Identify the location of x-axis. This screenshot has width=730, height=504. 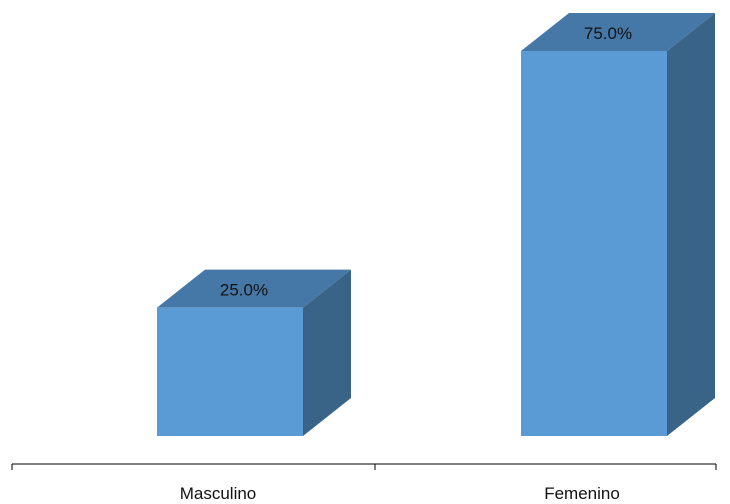
(364, 466).